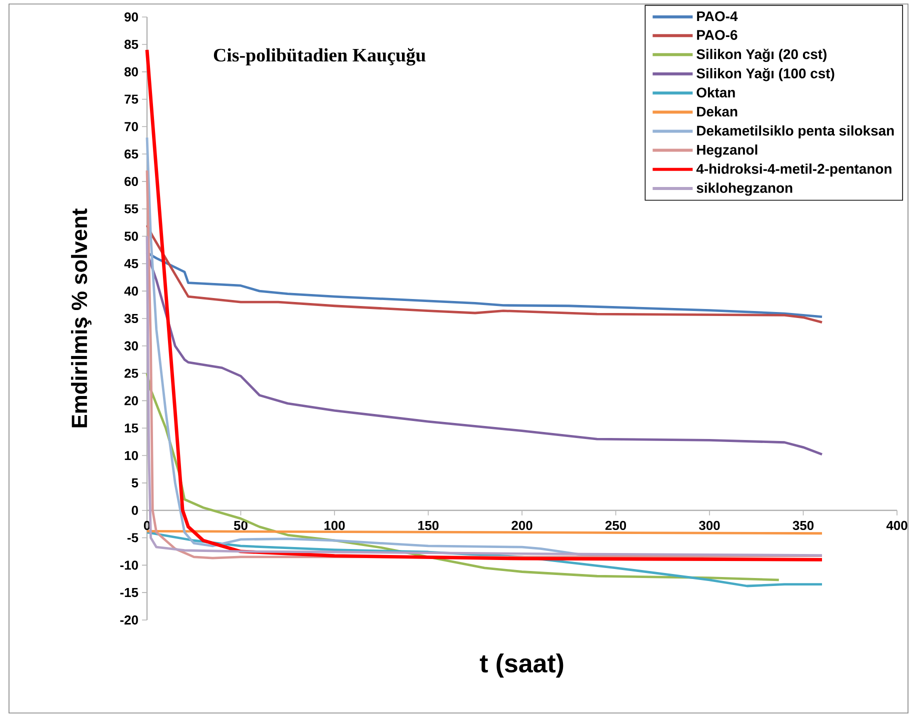 The height and width of the screenshot is (722, 915). Describe the element at coordinates (131, 154) in the screenshot. I see `y-tick-label: 65` at that location.